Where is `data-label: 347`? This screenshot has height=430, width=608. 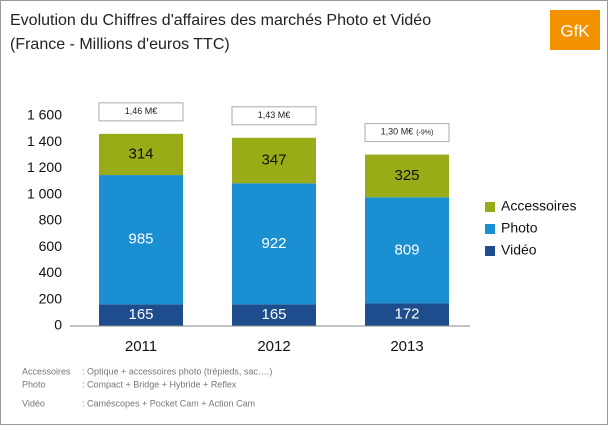
data-label: 347 is located at coordinates (273, 160).